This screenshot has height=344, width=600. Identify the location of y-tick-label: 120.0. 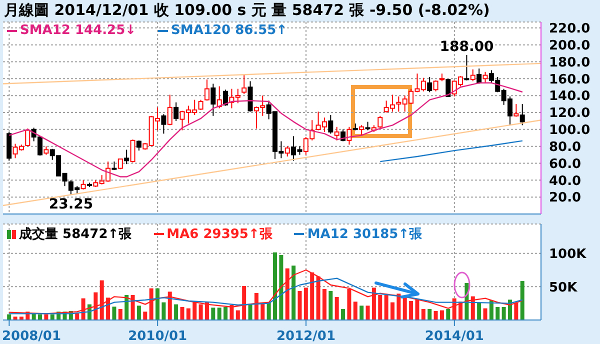
(569, 114).